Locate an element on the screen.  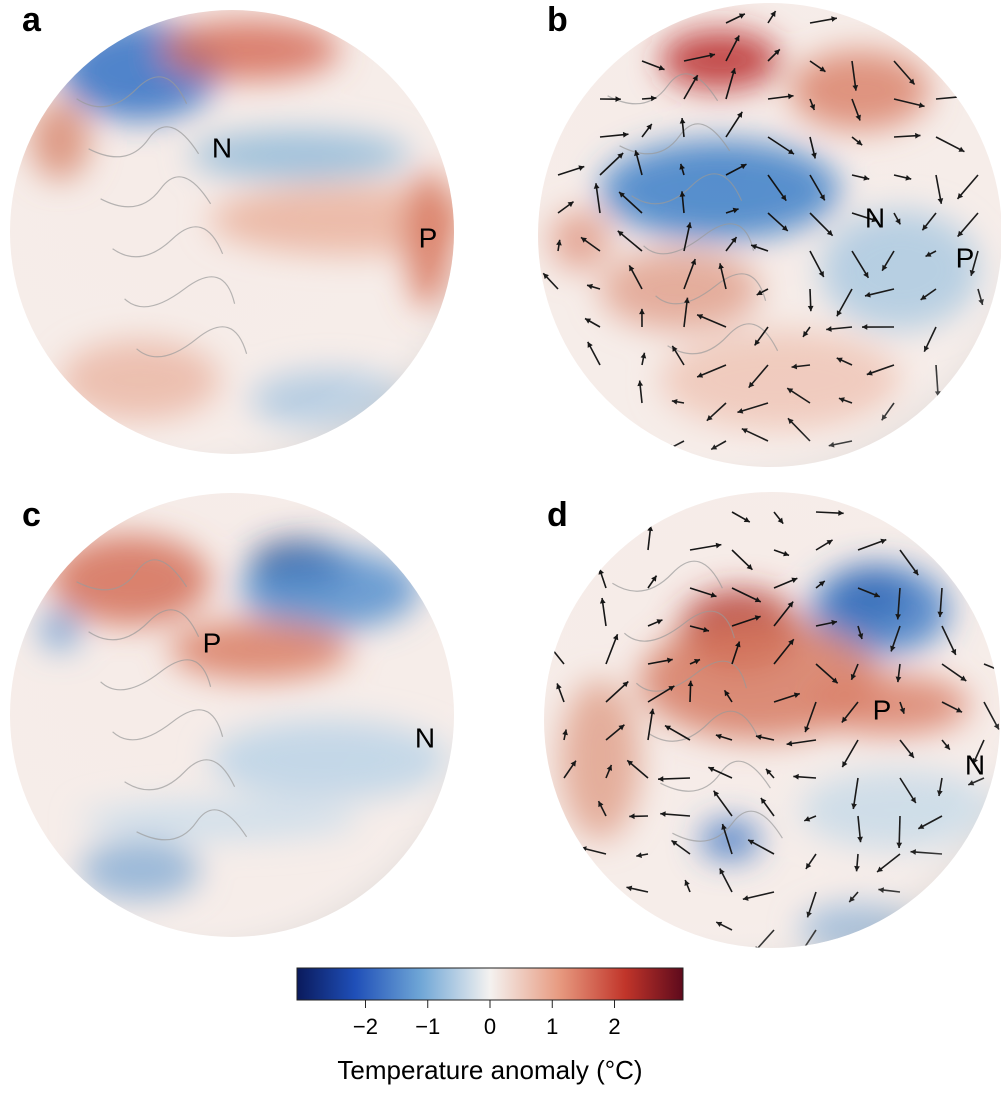
colorbar-tick-label: 2 is located at coordinates (614, 1026).